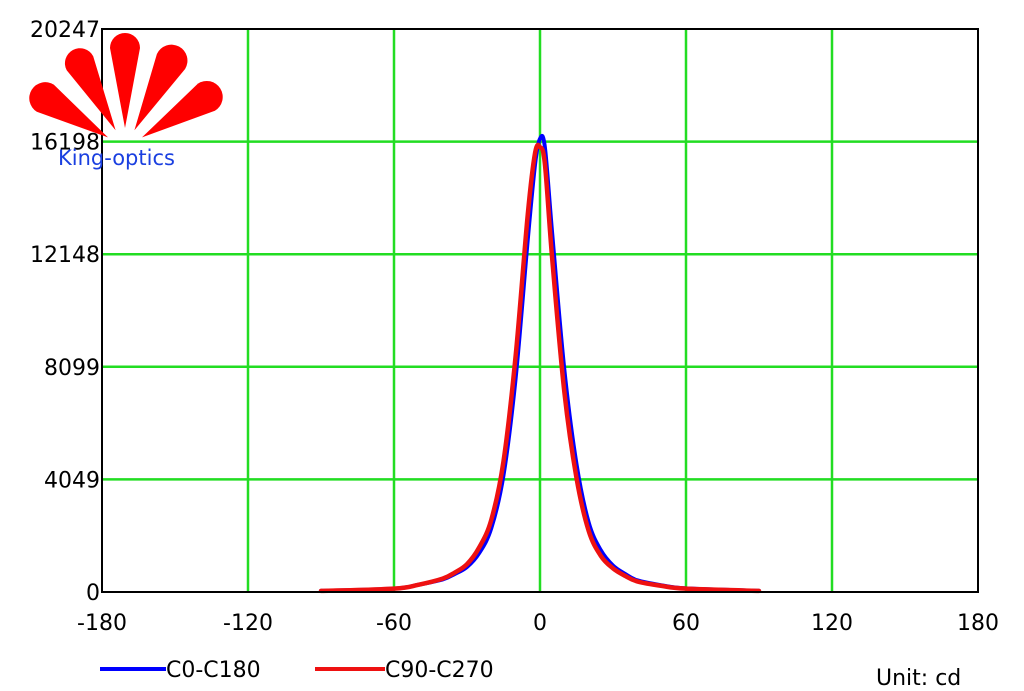 This screenshot has height=691, width=1024. Describe the element at coordinates (978, 623) in the screenshot. I see `x-tick-label: 180` at that location.